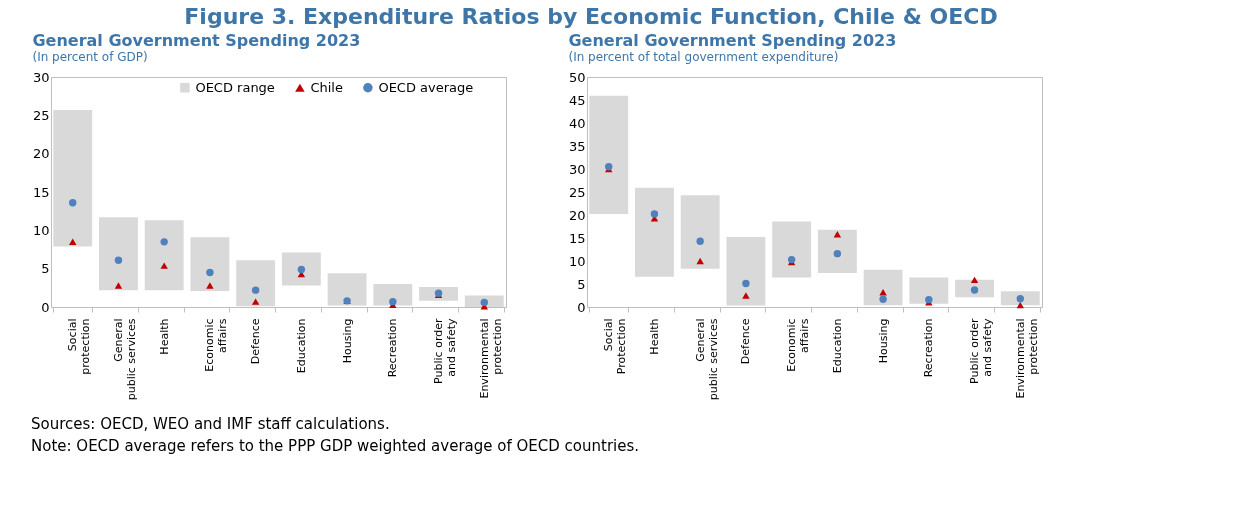  I want to click on text: Note: OECD average refers to the PPP GDP weighted average of OECD countries., so click(335, 446).